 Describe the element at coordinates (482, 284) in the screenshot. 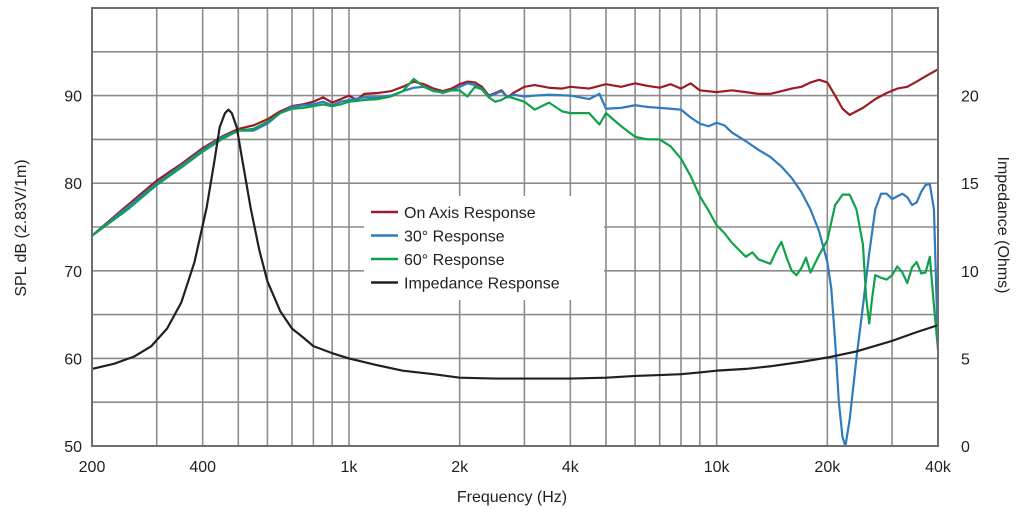

I see `legend-label-impedance-response: Impedance Response` at that location.